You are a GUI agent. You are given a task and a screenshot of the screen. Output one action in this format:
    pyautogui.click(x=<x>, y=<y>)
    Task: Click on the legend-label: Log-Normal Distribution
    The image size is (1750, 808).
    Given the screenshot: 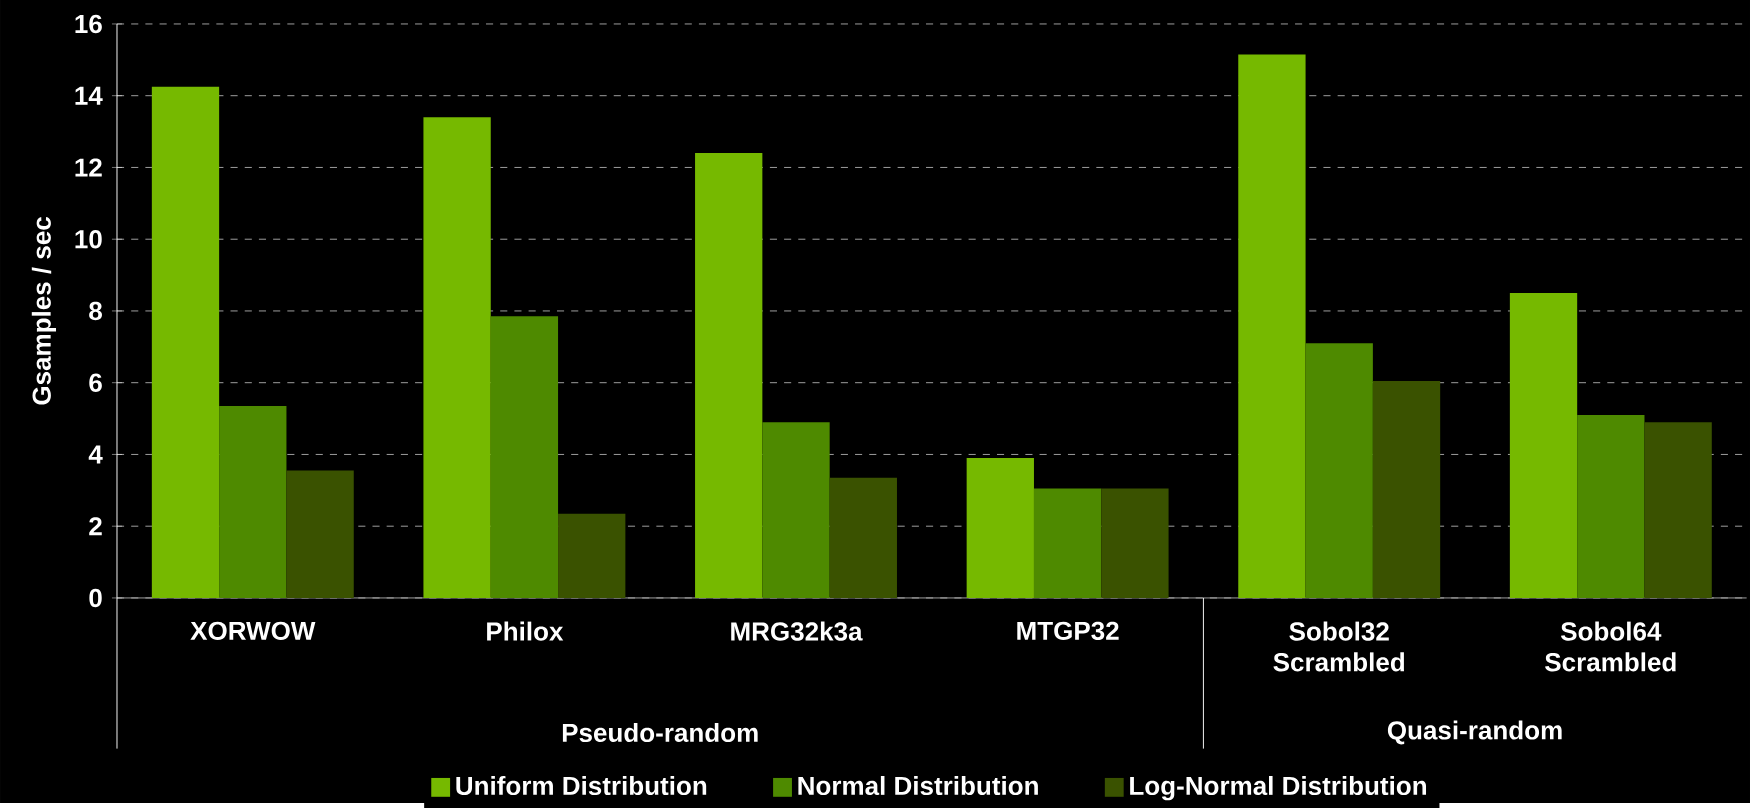 What is the action you would take?
    pyautogui.click(x=1278, y=788)
    